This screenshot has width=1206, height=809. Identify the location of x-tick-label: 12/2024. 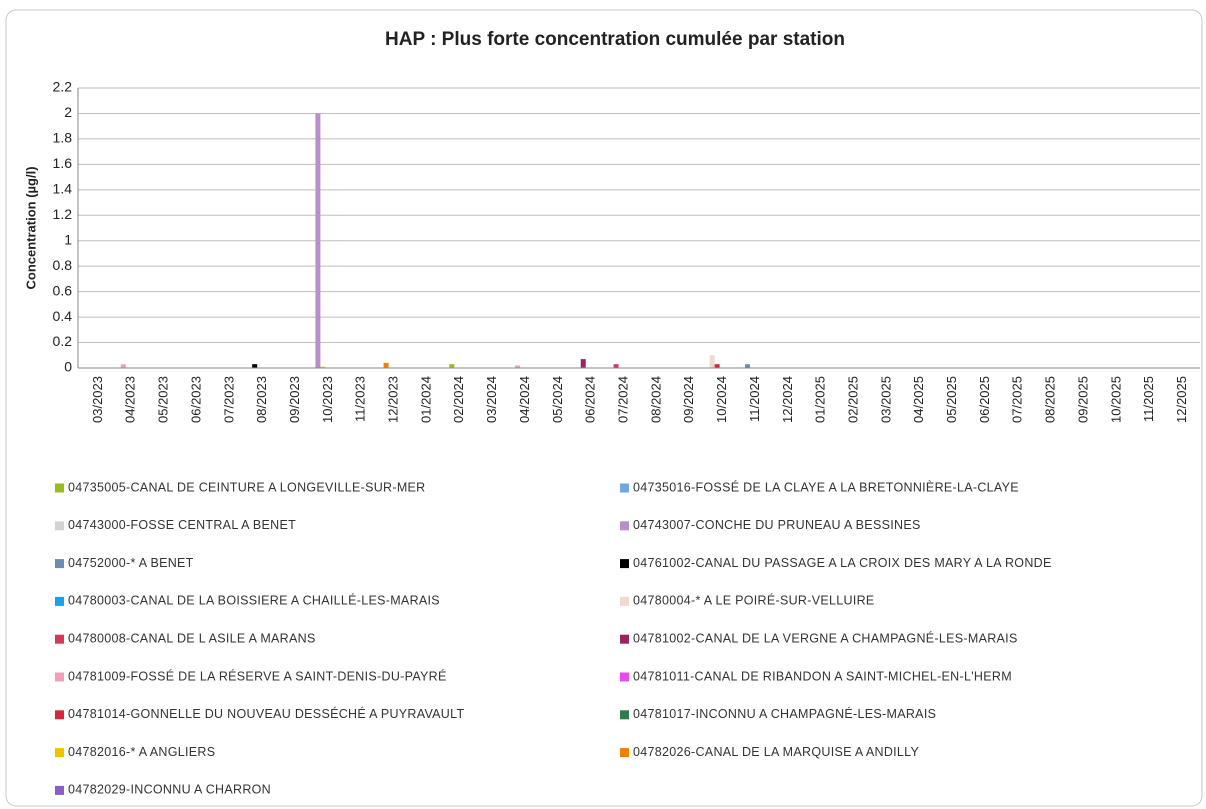
(787, 399).